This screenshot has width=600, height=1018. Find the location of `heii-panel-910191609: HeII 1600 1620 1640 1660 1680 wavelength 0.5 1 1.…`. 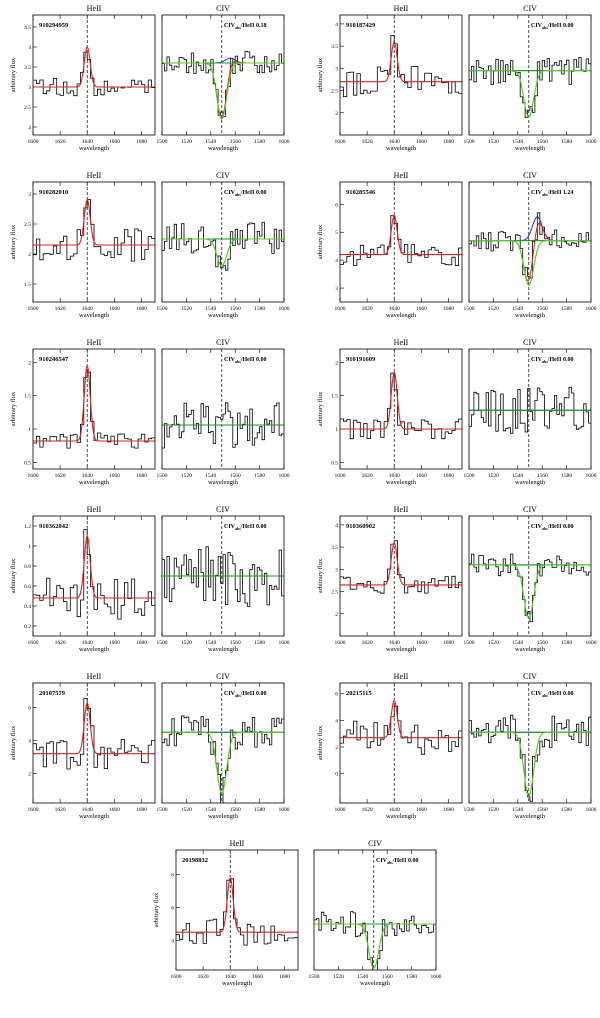

heii-panel-910191609: HeII 1600 1620 1640 1660 1680 wavelength 0.5 1 1.… is located at coordinates (390, 412).